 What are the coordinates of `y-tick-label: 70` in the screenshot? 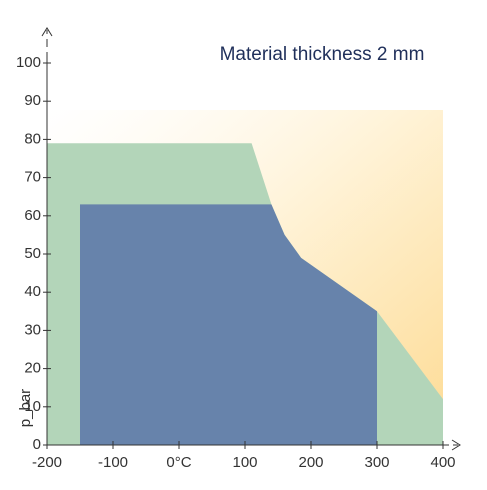 It's located at (32, 177).